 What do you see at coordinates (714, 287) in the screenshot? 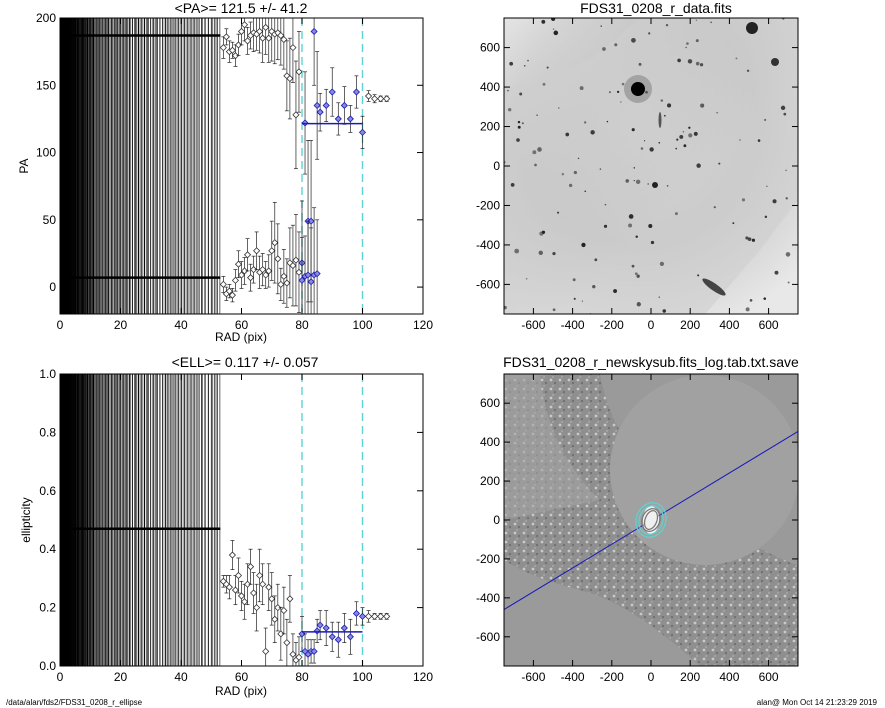
I see `edge-on-galaxy` at bounding box center [714, 287].